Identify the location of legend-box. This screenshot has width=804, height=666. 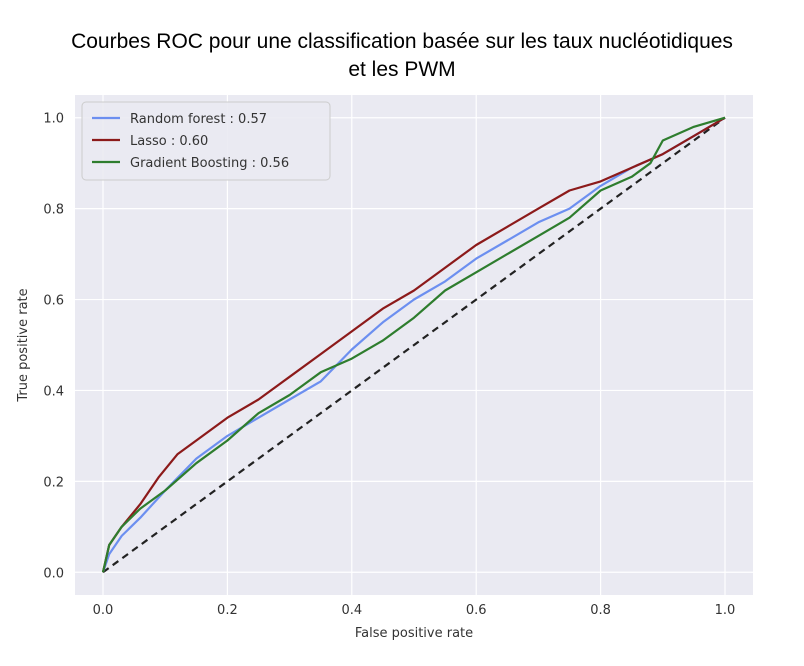
(206, 141).